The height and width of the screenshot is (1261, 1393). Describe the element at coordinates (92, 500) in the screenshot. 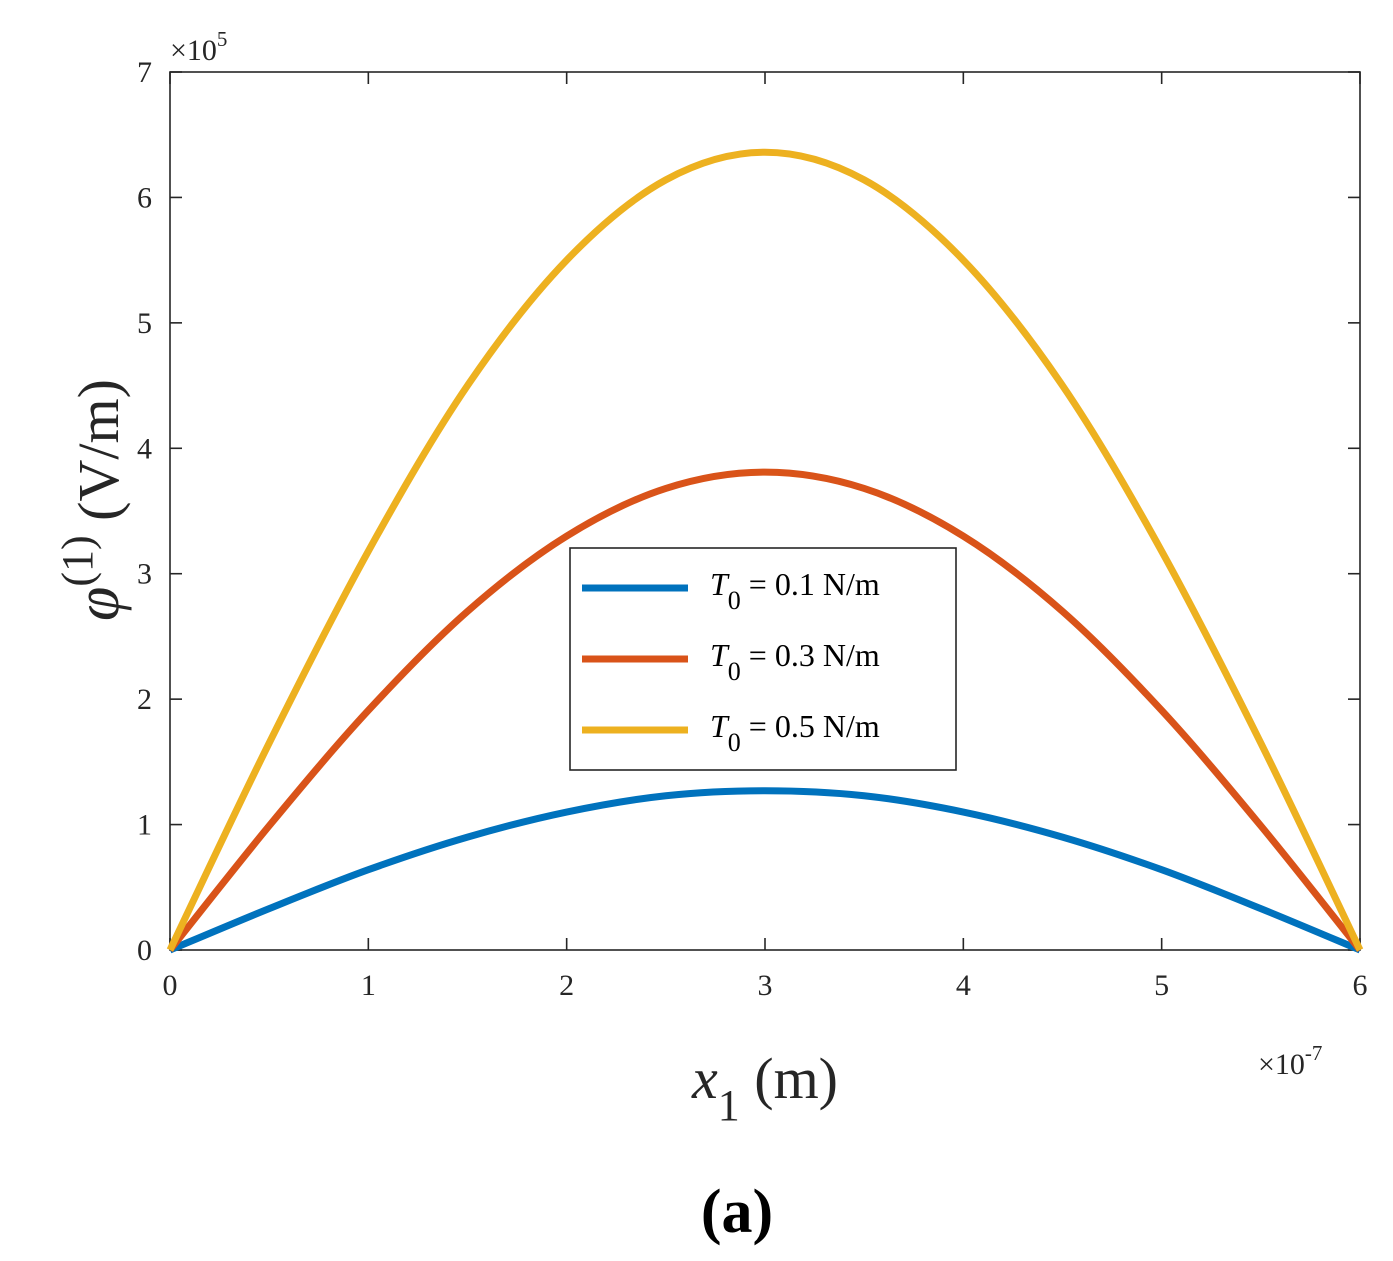

I see `y-axis-title: φ(1) (V/m)` at that location.